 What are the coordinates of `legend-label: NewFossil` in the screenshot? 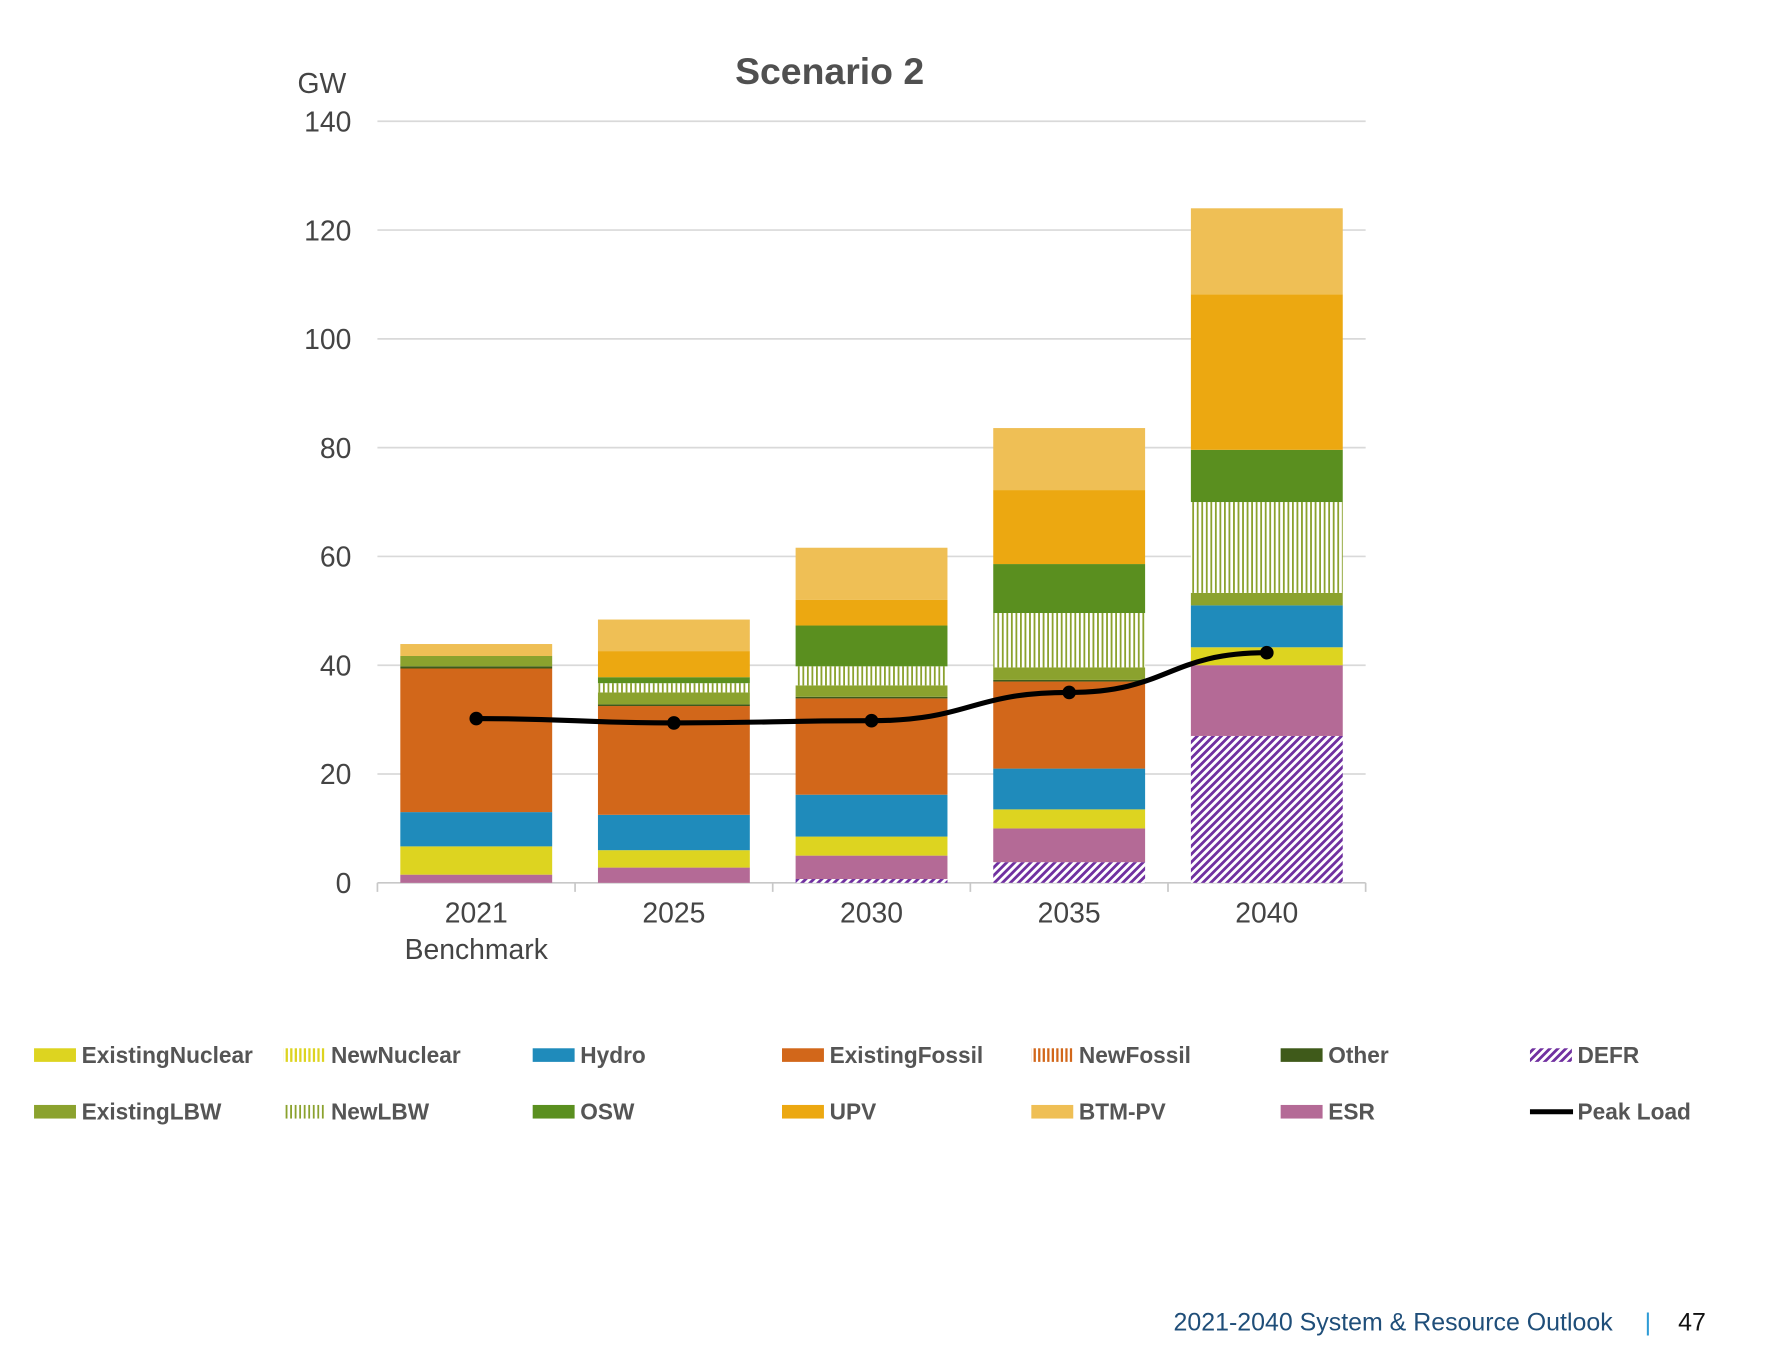 It's located at (1135, 1055).